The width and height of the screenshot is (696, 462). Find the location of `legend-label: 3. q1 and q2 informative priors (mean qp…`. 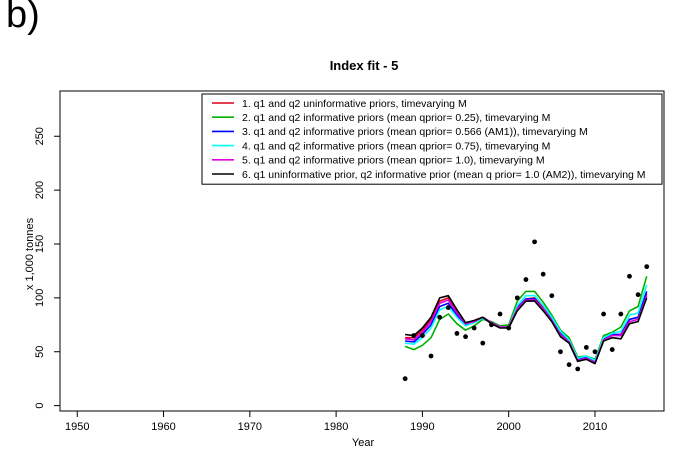

legend-label: 3. q1 and q2 informative priors (mean qp… is located at coordinates (415, 132).